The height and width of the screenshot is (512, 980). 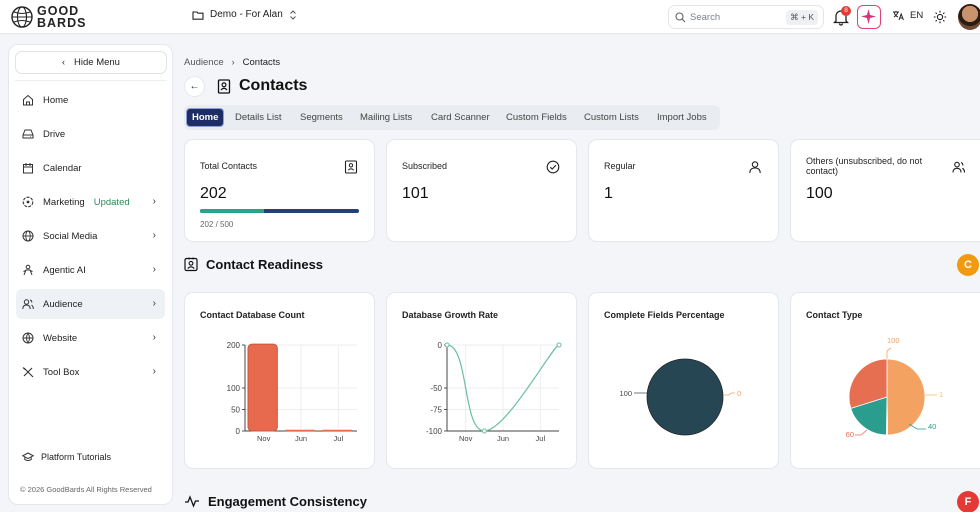 I want to click on arrow-left-icon: ←, so click(x=194, y=86).